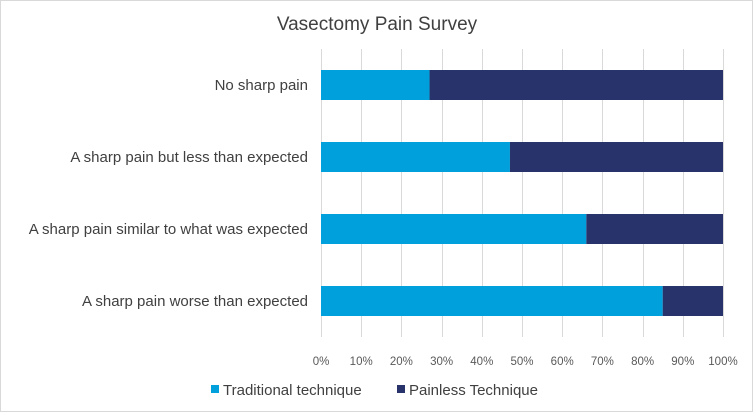  I want to click on category-label: A sharp pain but less than expected, so click(189, 157).